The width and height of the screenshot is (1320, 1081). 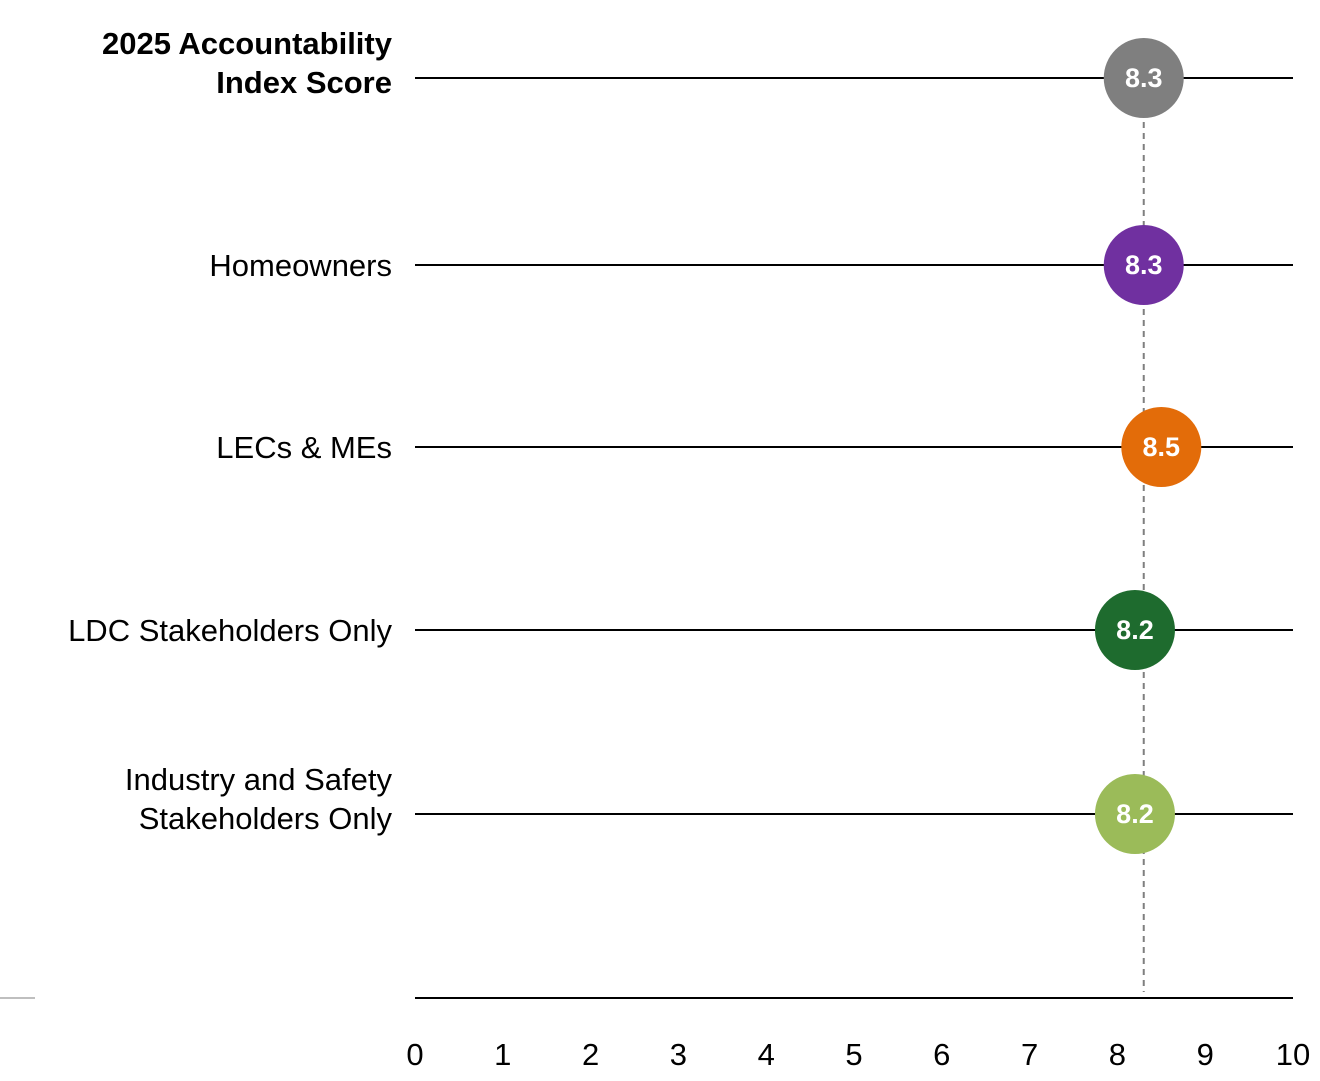 I want to click on category-label: 2025 Accountability Index Score, so click(x=246, y=63).